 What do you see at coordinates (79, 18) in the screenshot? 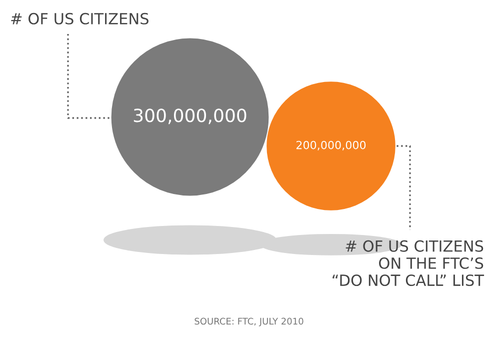
I see `category-label: # OF US CITIZENS` at bounding box center [79, 18].